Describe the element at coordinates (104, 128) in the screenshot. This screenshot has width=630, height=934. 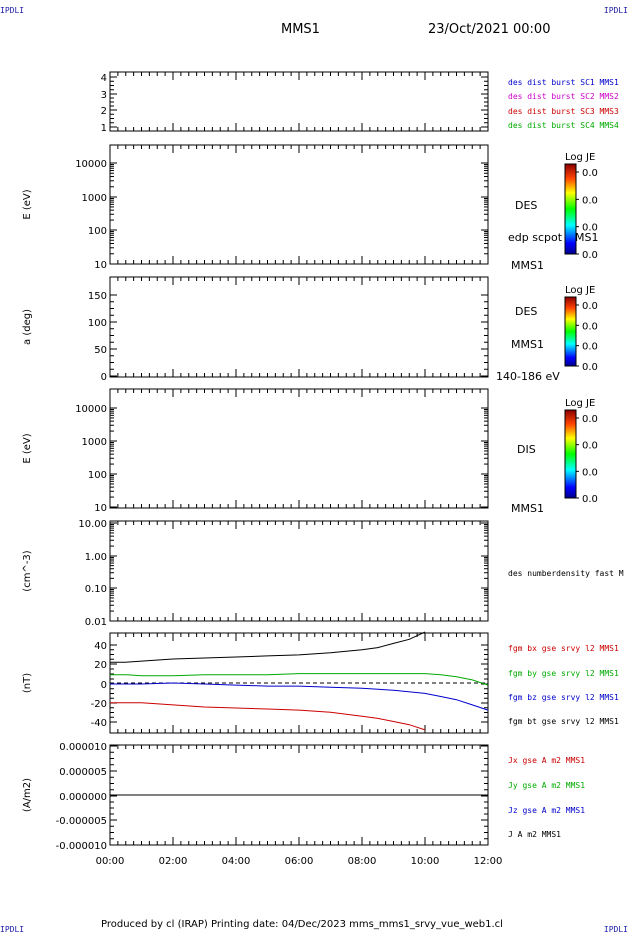
I see `y-tick-label: 1` at that location.